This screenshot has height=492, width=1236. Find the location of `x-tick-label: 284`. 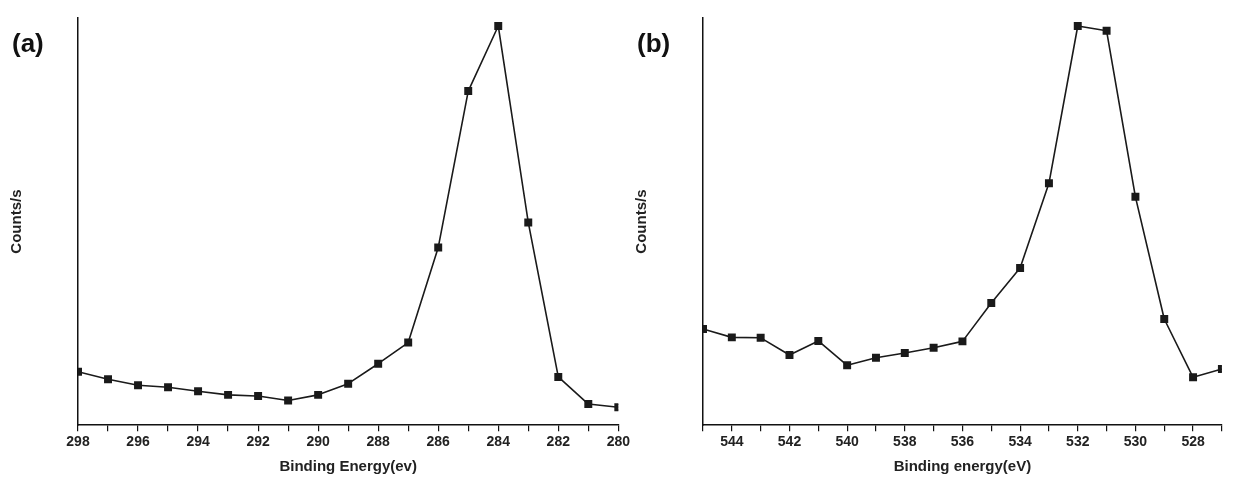

x-tick-label: 284 is located at coordinates (498, 441).